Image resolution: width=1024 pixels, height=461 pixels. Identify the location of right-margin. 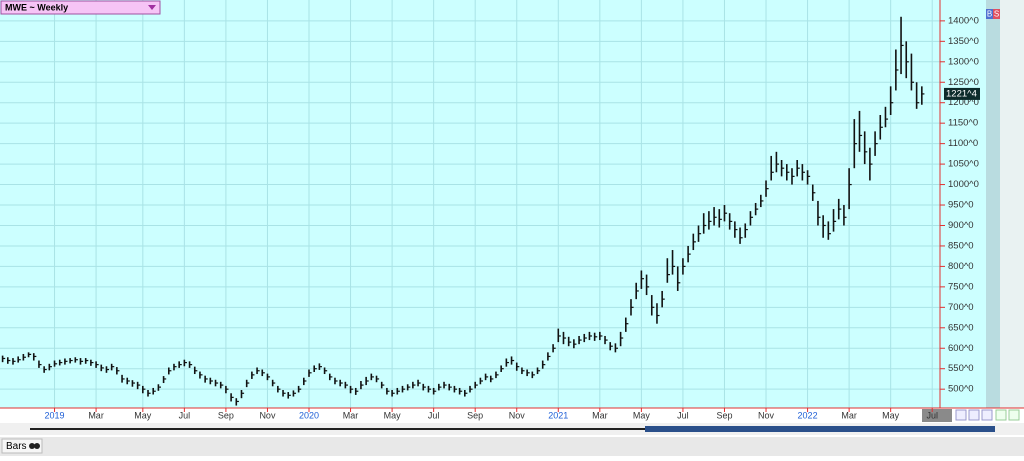
(1012, 204).